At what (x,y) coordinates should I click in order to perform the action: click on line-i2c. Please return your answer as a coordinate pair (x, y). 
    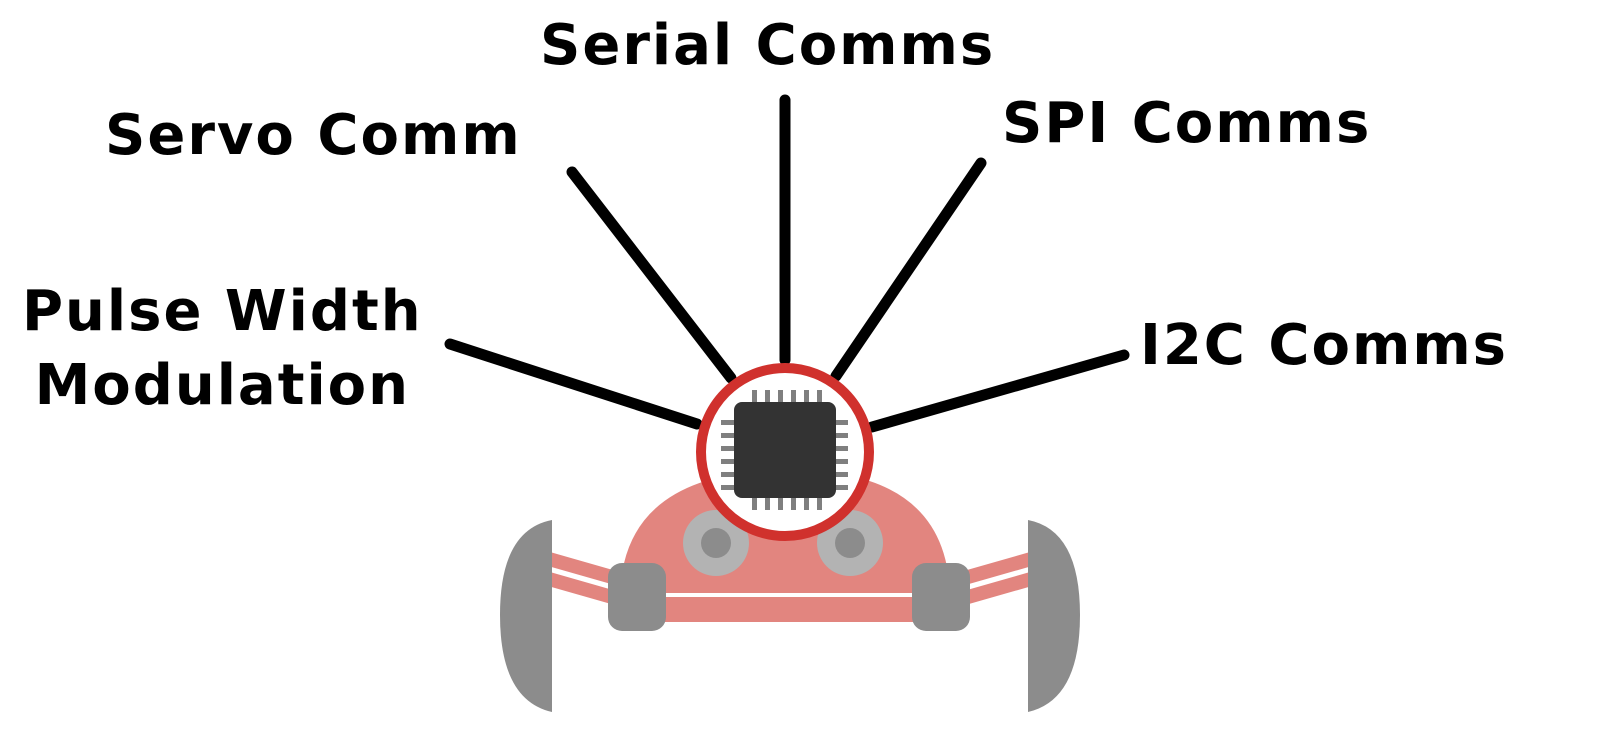
    Looking at the image, I should click on (998, 391).